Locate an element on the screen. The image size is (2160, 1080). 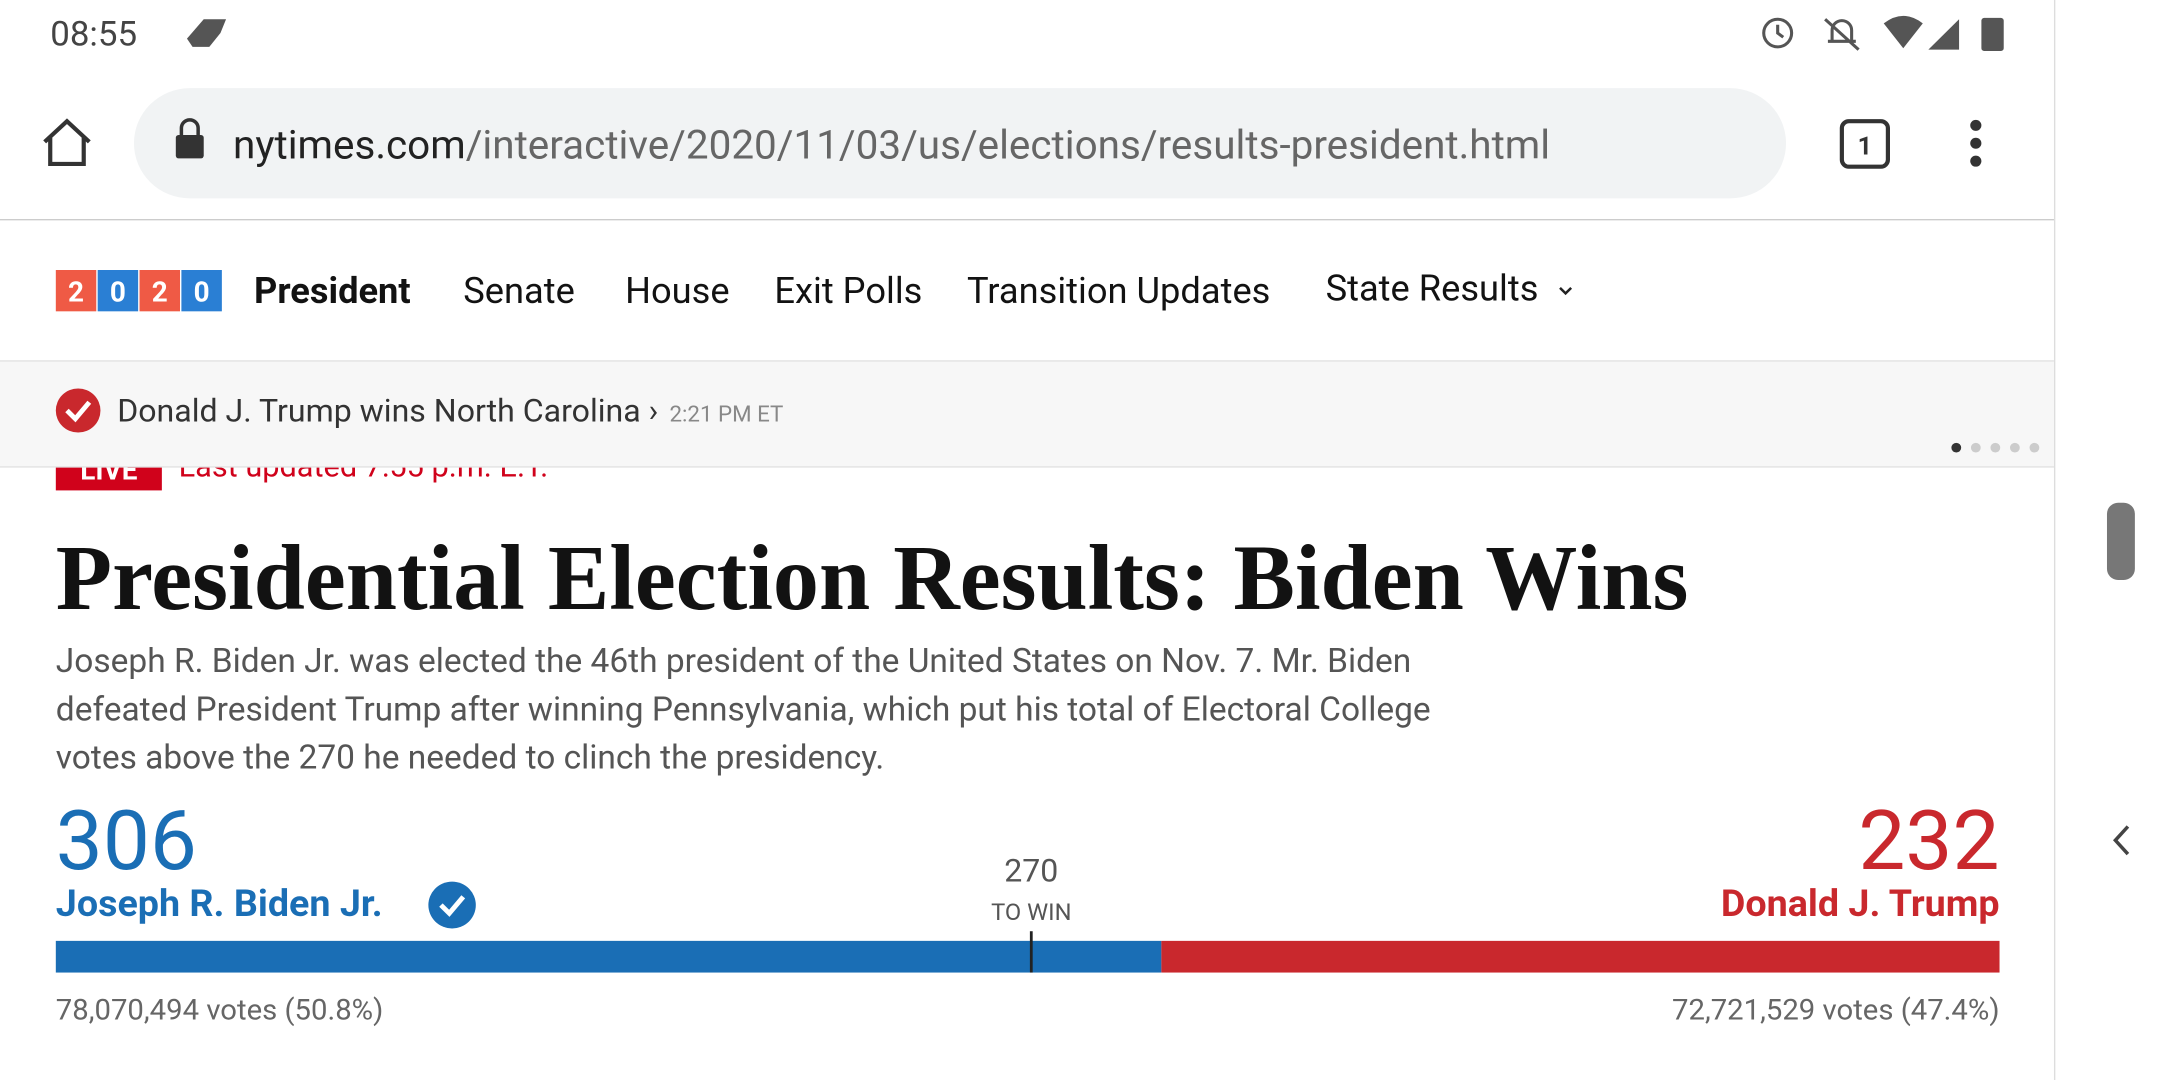
menu-button is located at coordinates (1976, 143).